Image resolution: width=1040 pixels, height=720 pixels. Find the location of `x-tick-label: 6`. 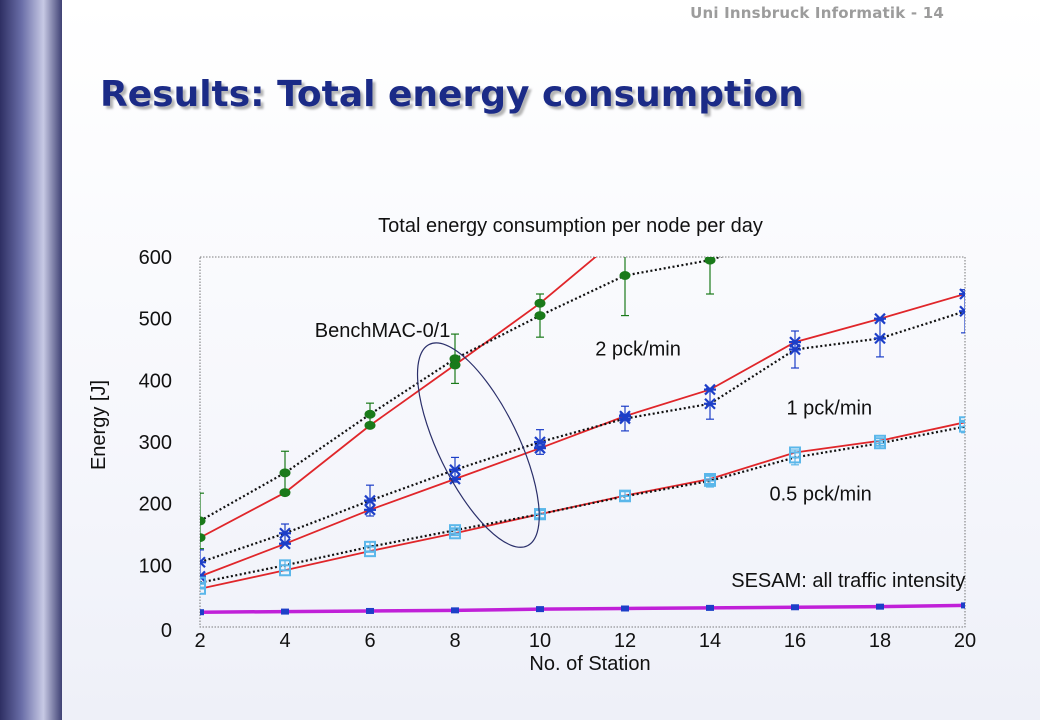

x-tick-label: 6 is located at coordinates (369, 641).